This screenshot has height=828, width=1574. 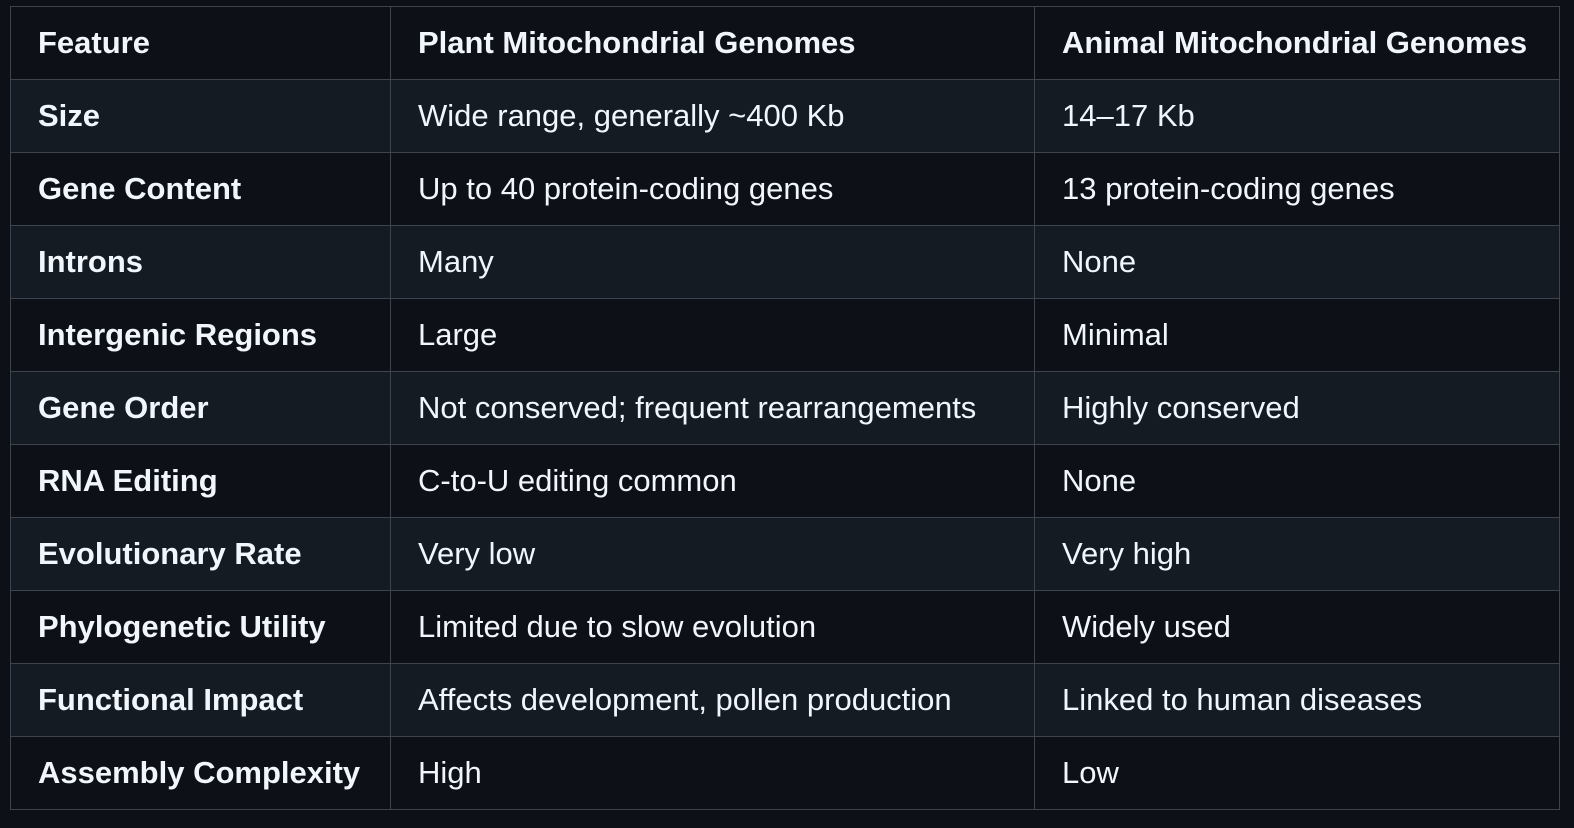 What do you see at coordinates (200, 627) in the screenshot?
I see `feature-cell: Phylogenetic Utility` at bounding box center [200, 627].